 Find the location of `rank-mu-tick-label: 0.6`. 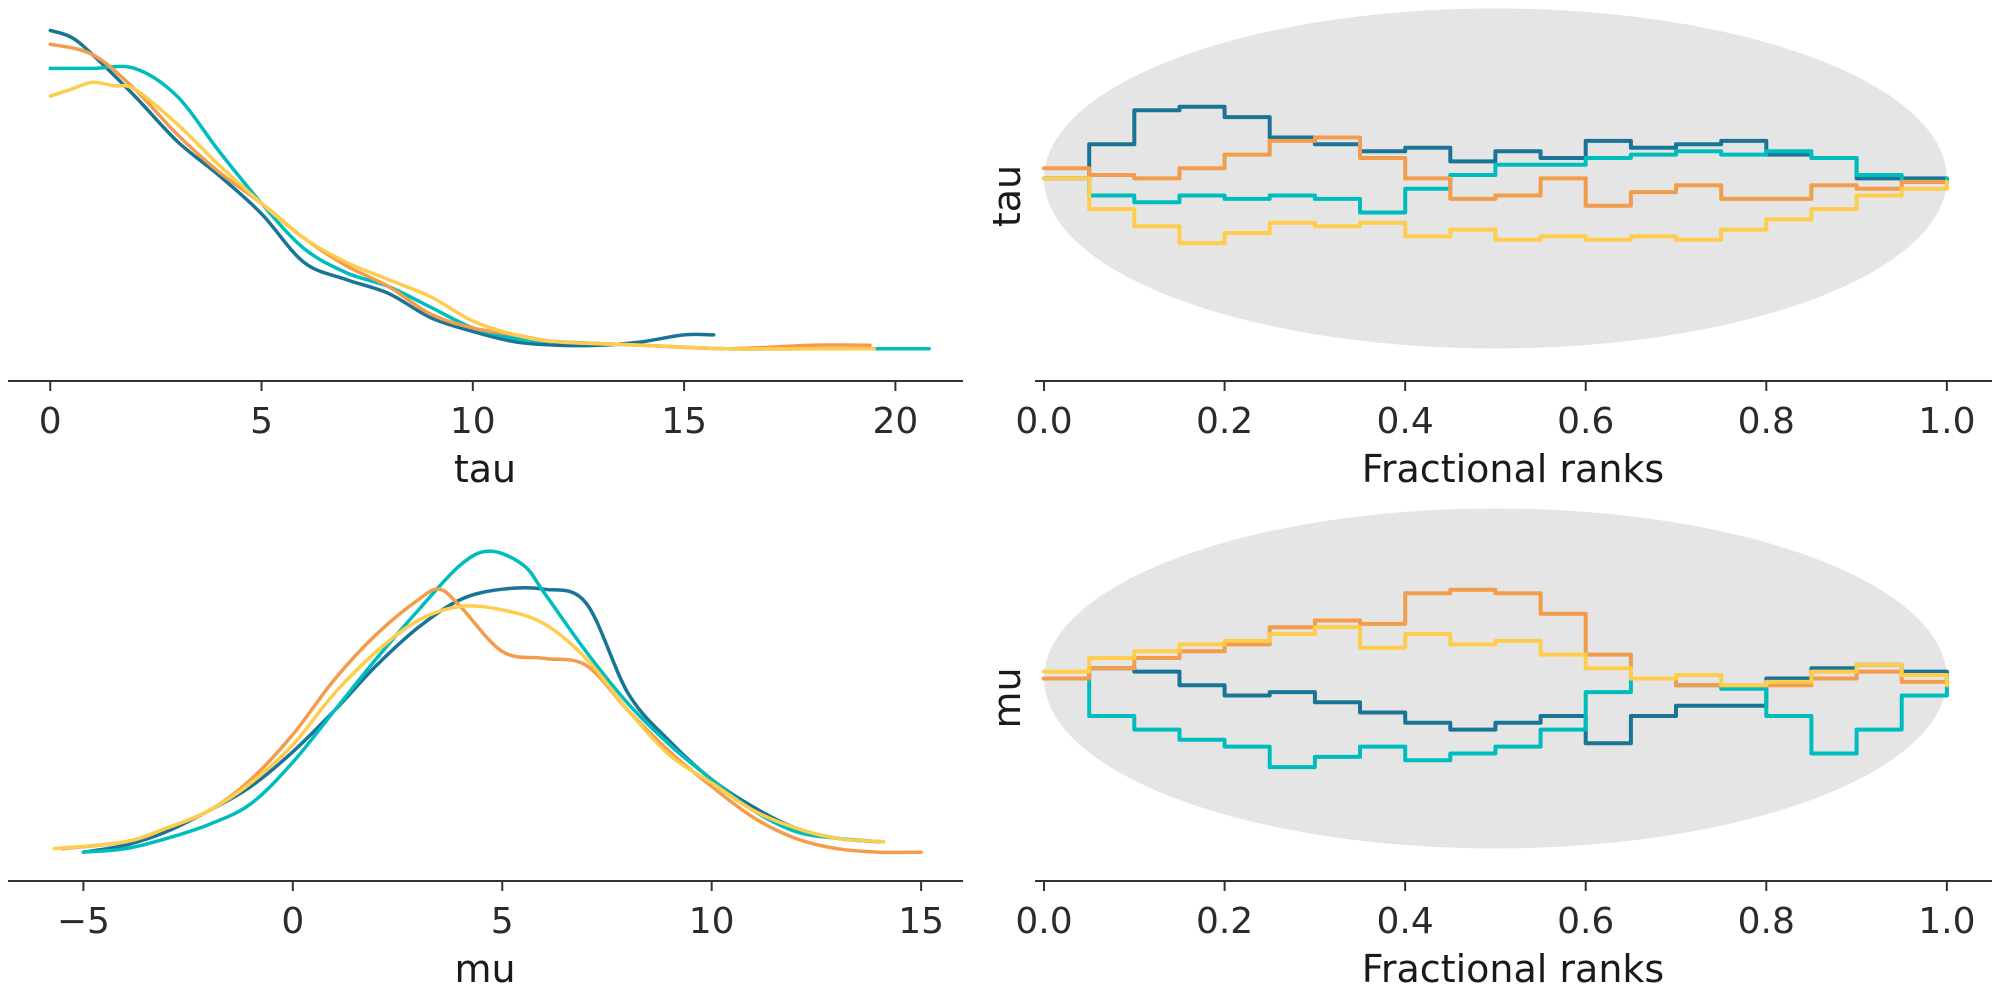

rank-mu-tick-label: 0.6 is located at coordinates (1585, 921).